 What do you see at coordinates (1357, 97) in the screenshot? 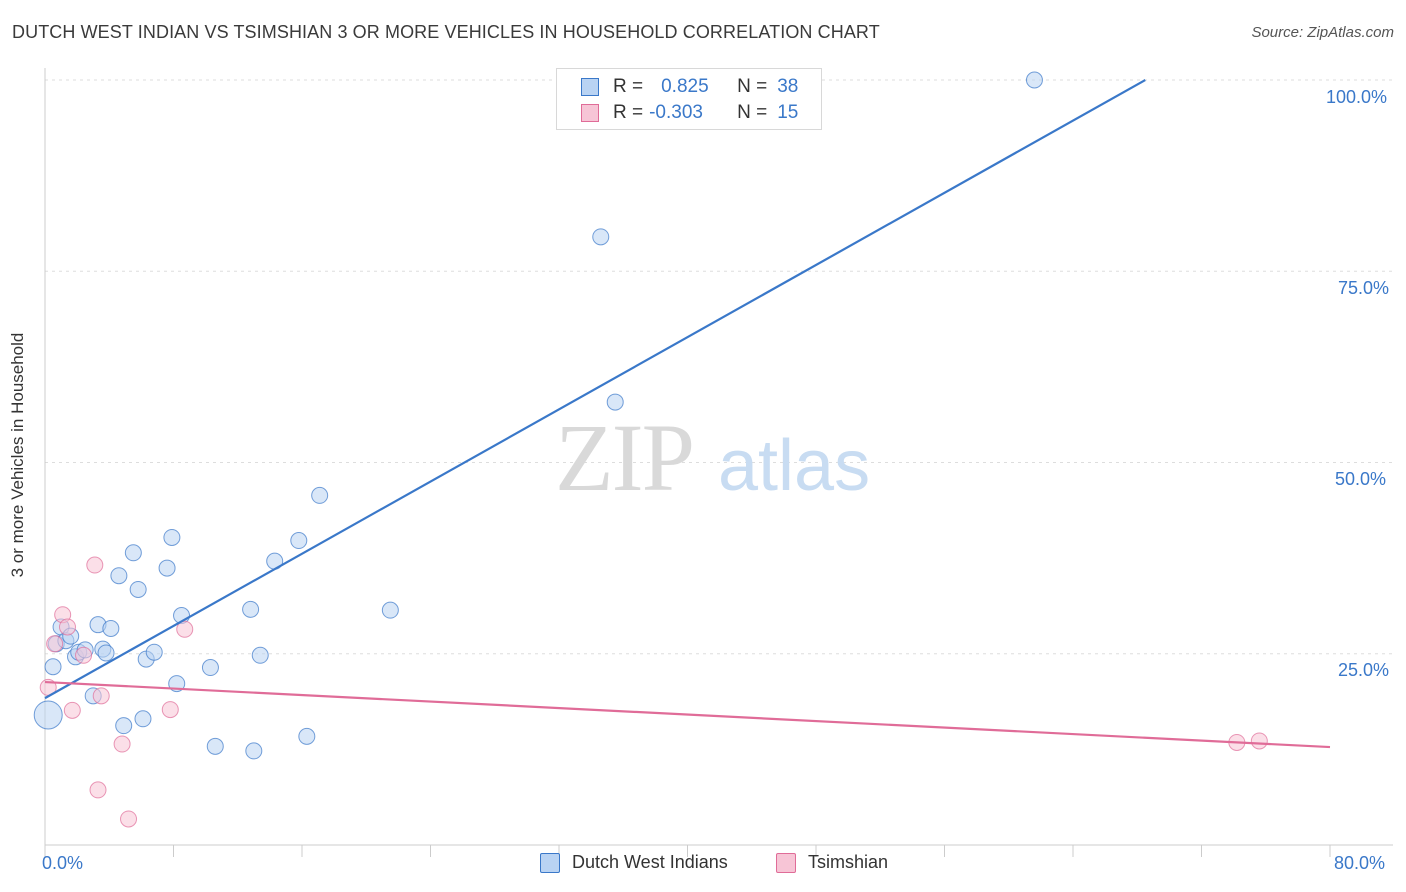
I see `y-tick-100: 100.0%` at bounding box center [1357, 97].